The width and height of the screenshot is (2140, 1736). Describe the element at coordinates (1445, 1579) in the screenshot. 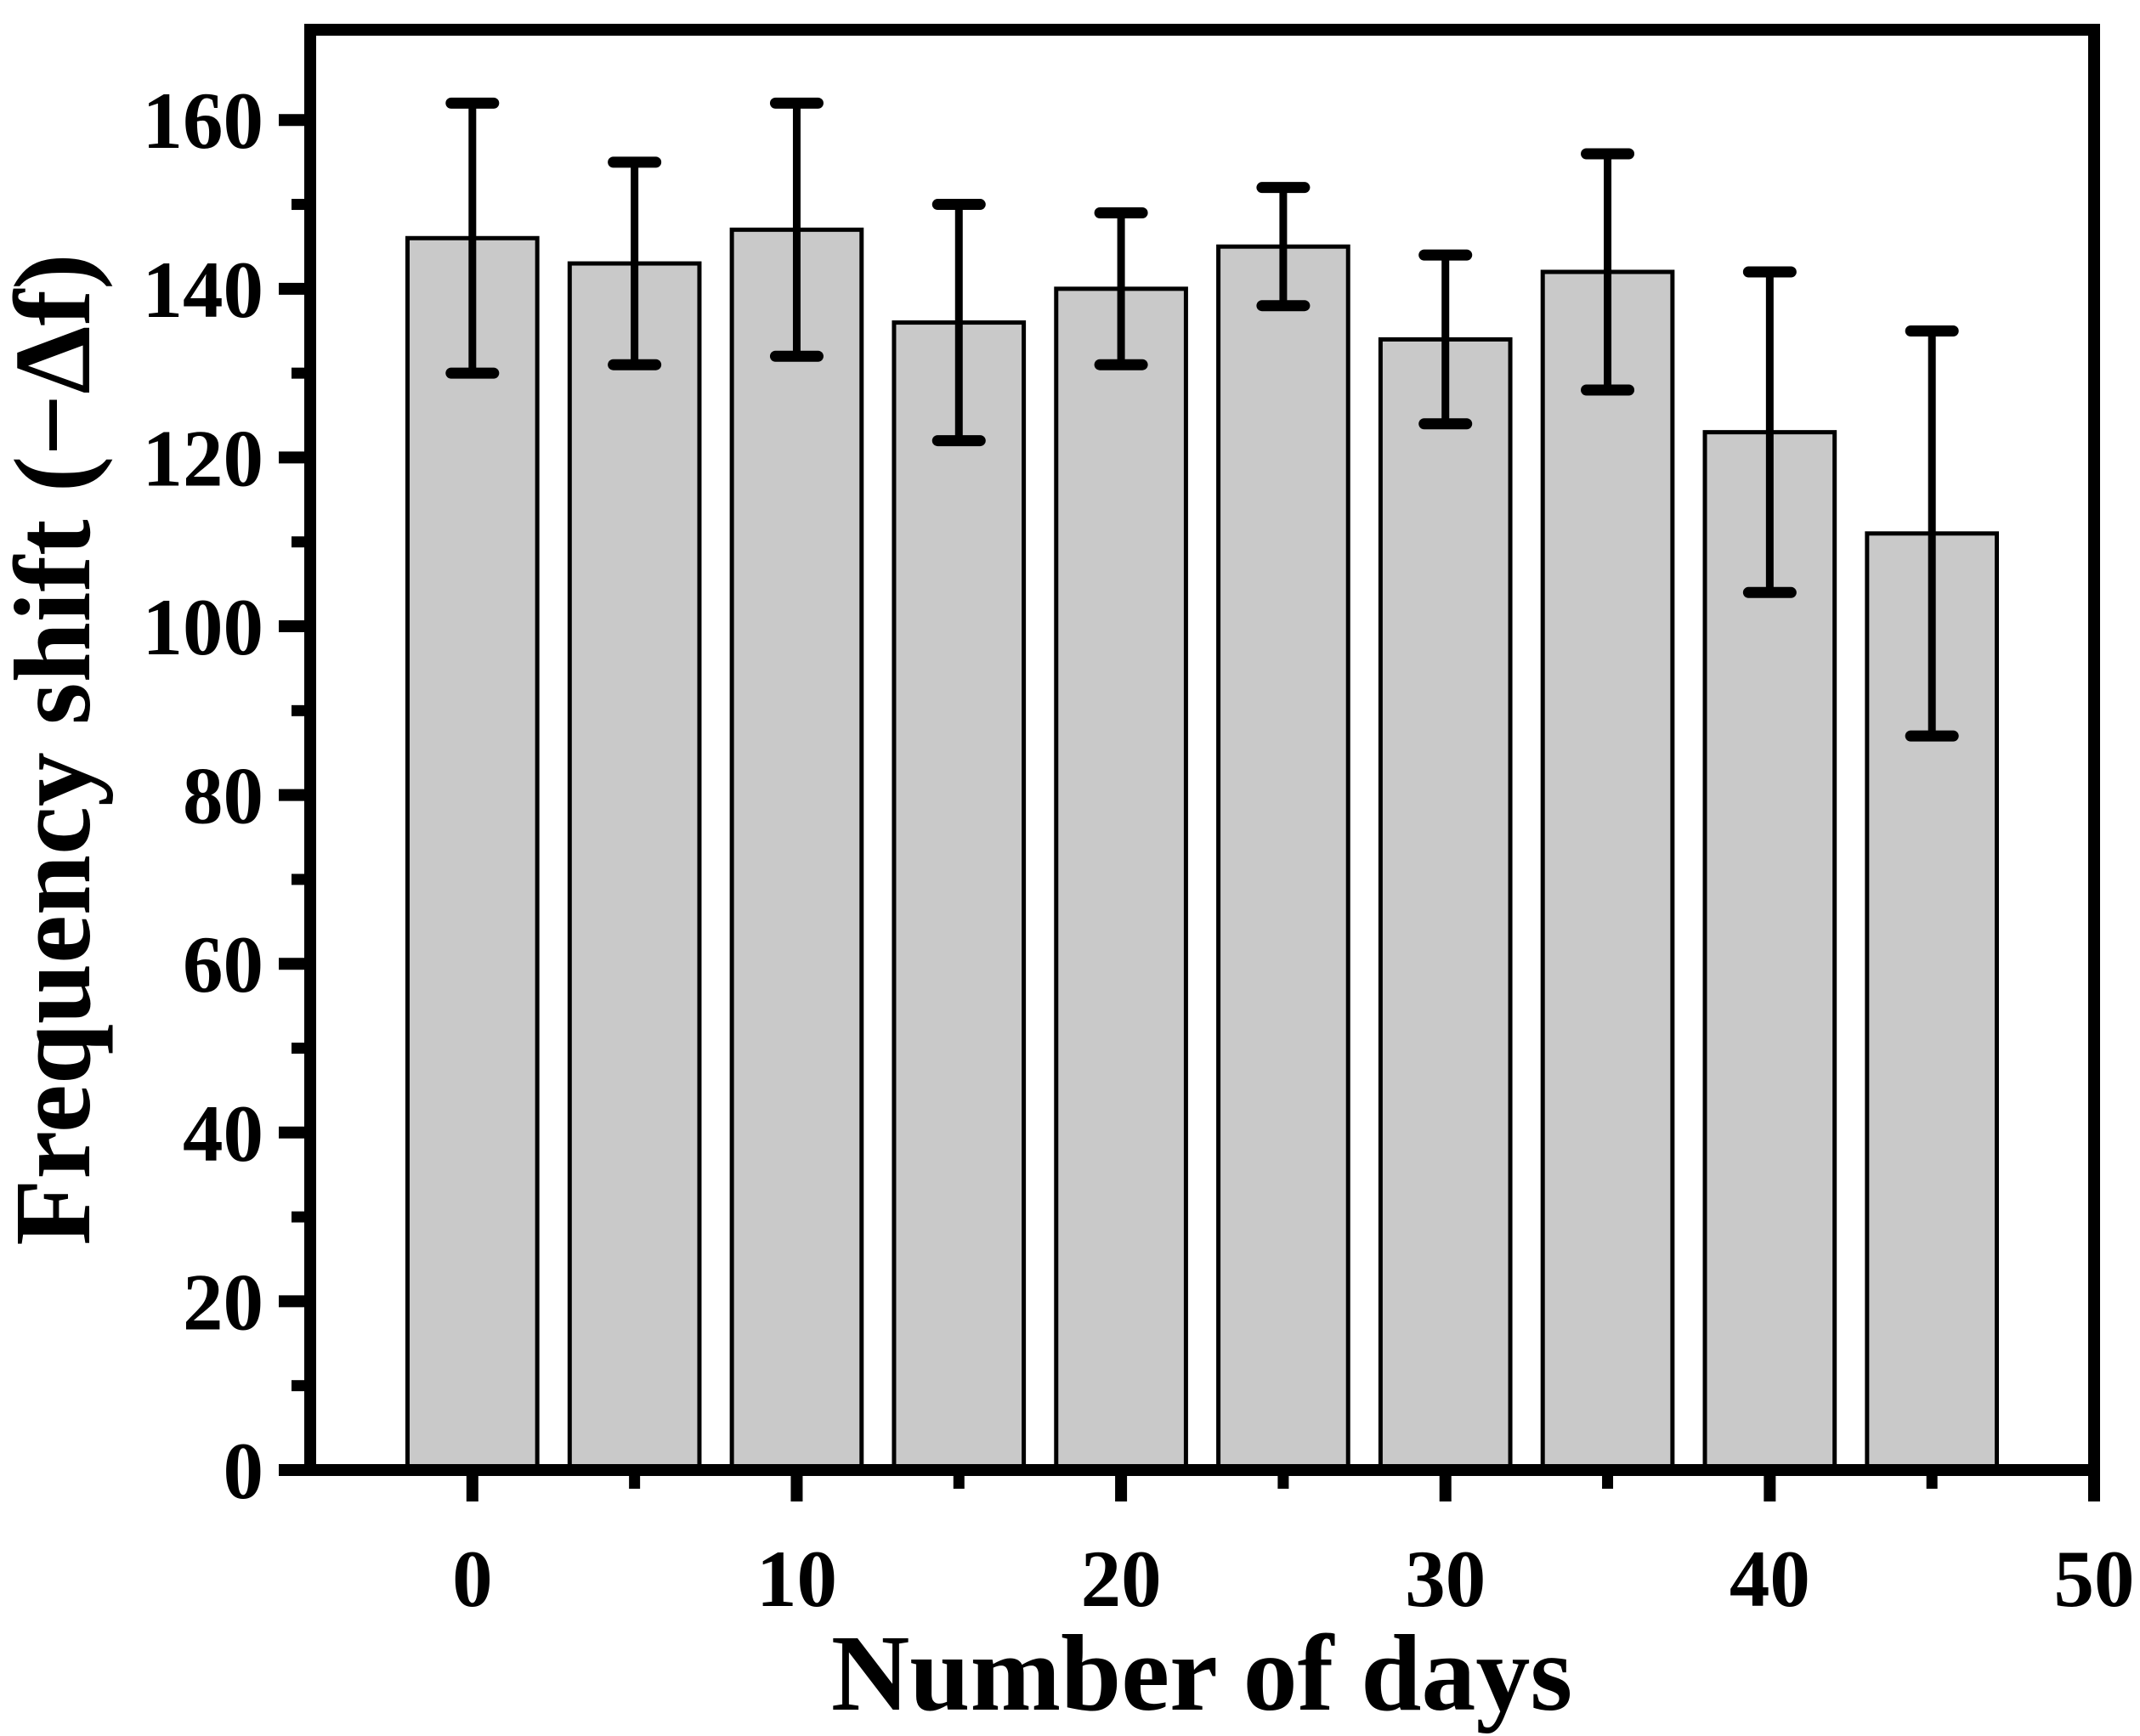

I see `x-tick-label-30: 30` at that location.